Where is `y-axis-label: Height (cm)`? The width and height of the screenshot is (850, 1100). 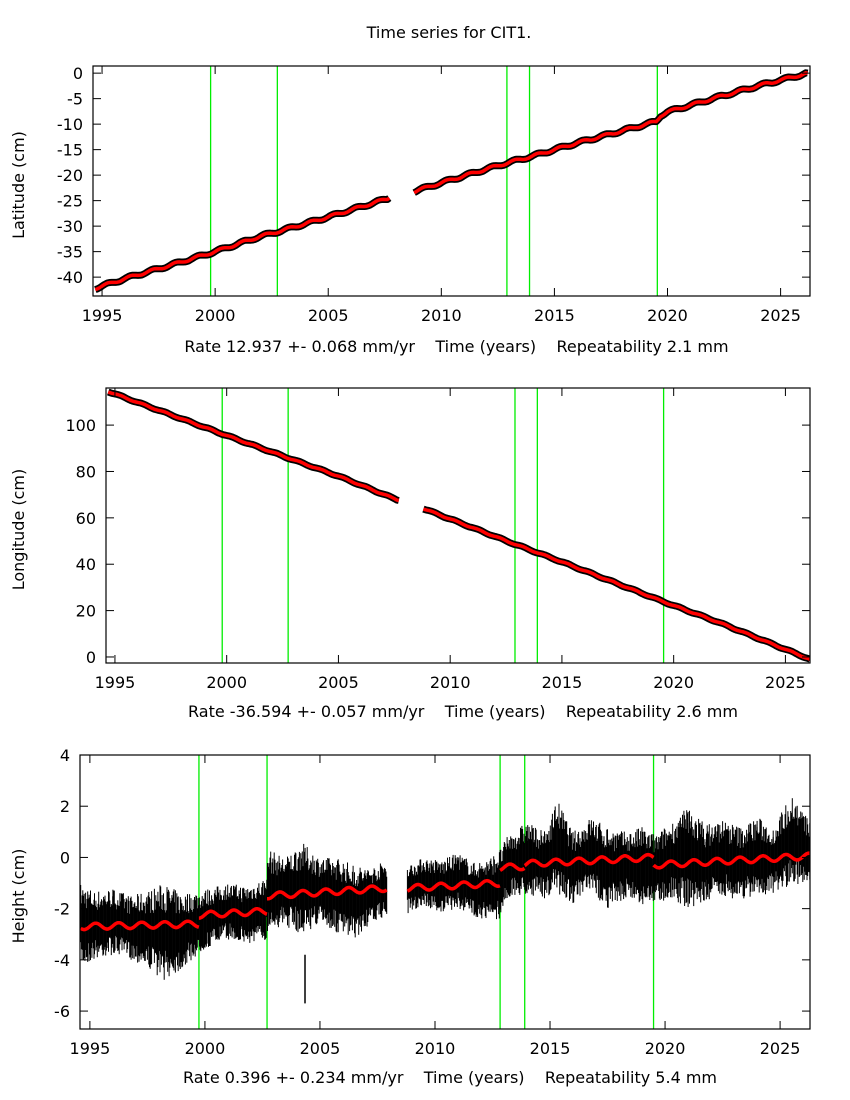 y-axis-label: Height (cm) is located at coordinates (18, 896).